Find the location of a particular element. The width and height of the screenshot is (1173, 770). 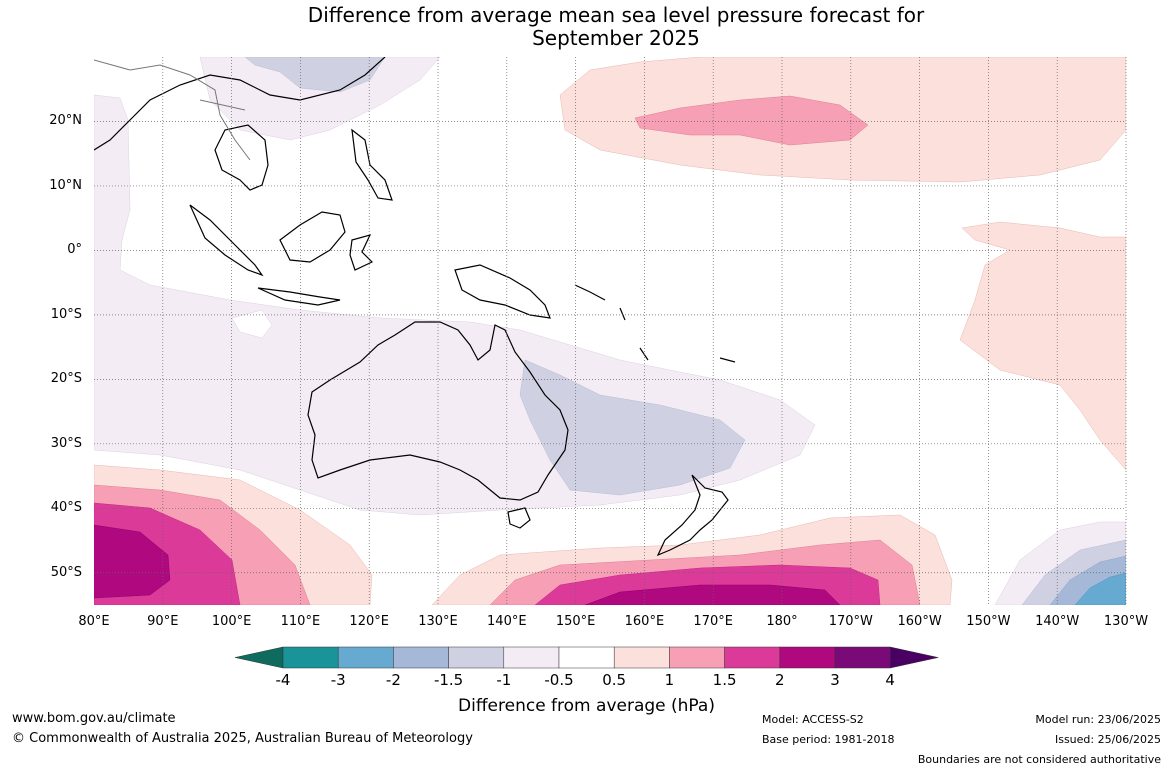

sulawesi-outline is located at coordinates (361, 252).